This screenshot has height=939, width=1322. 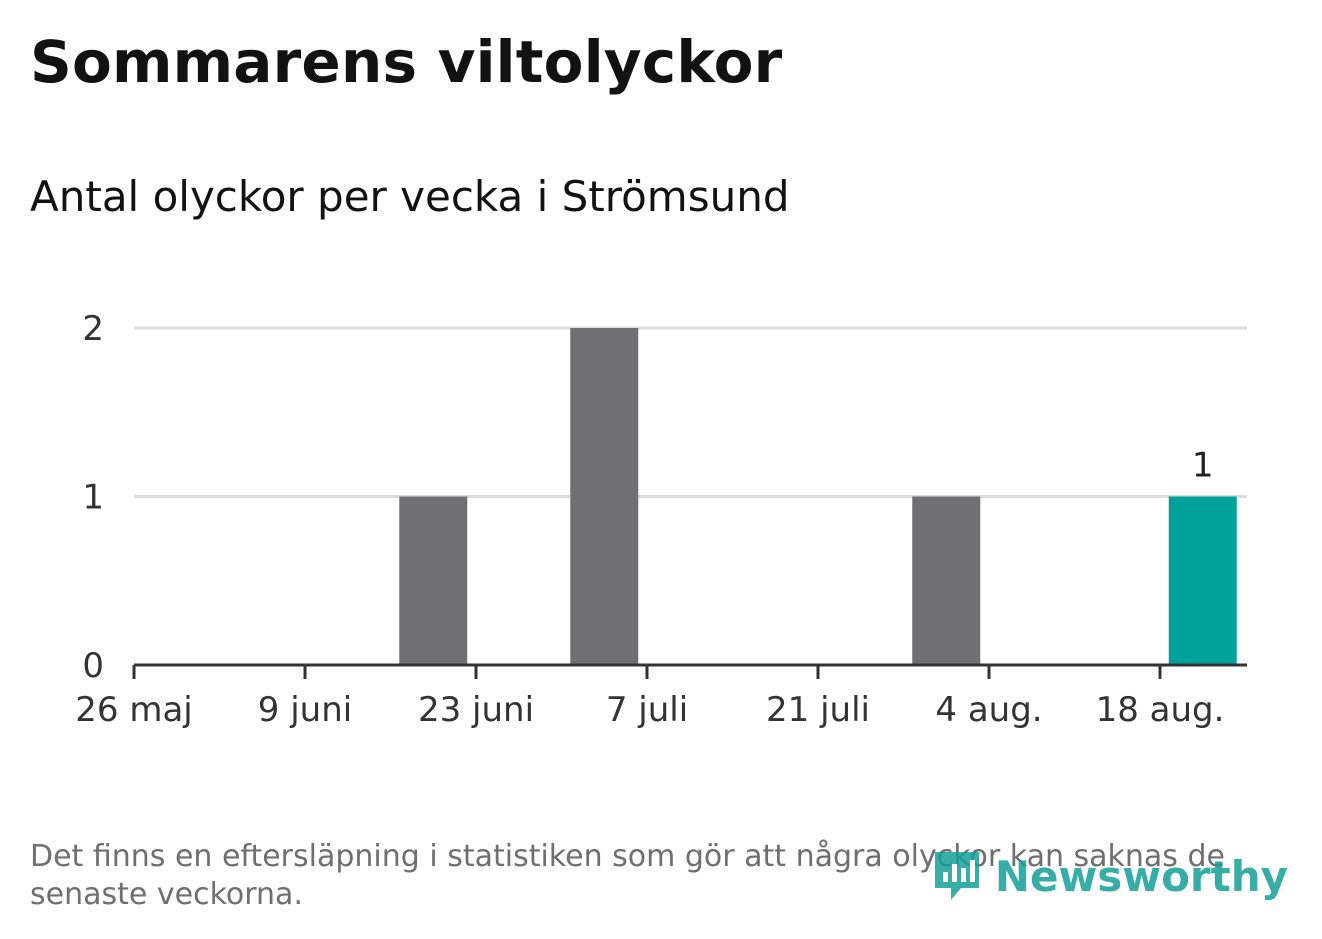 What do you see at coordinates (818, 710) in the screenshot?
I see `x-tick-label: 21 juli` at bounding box center [818, 710].